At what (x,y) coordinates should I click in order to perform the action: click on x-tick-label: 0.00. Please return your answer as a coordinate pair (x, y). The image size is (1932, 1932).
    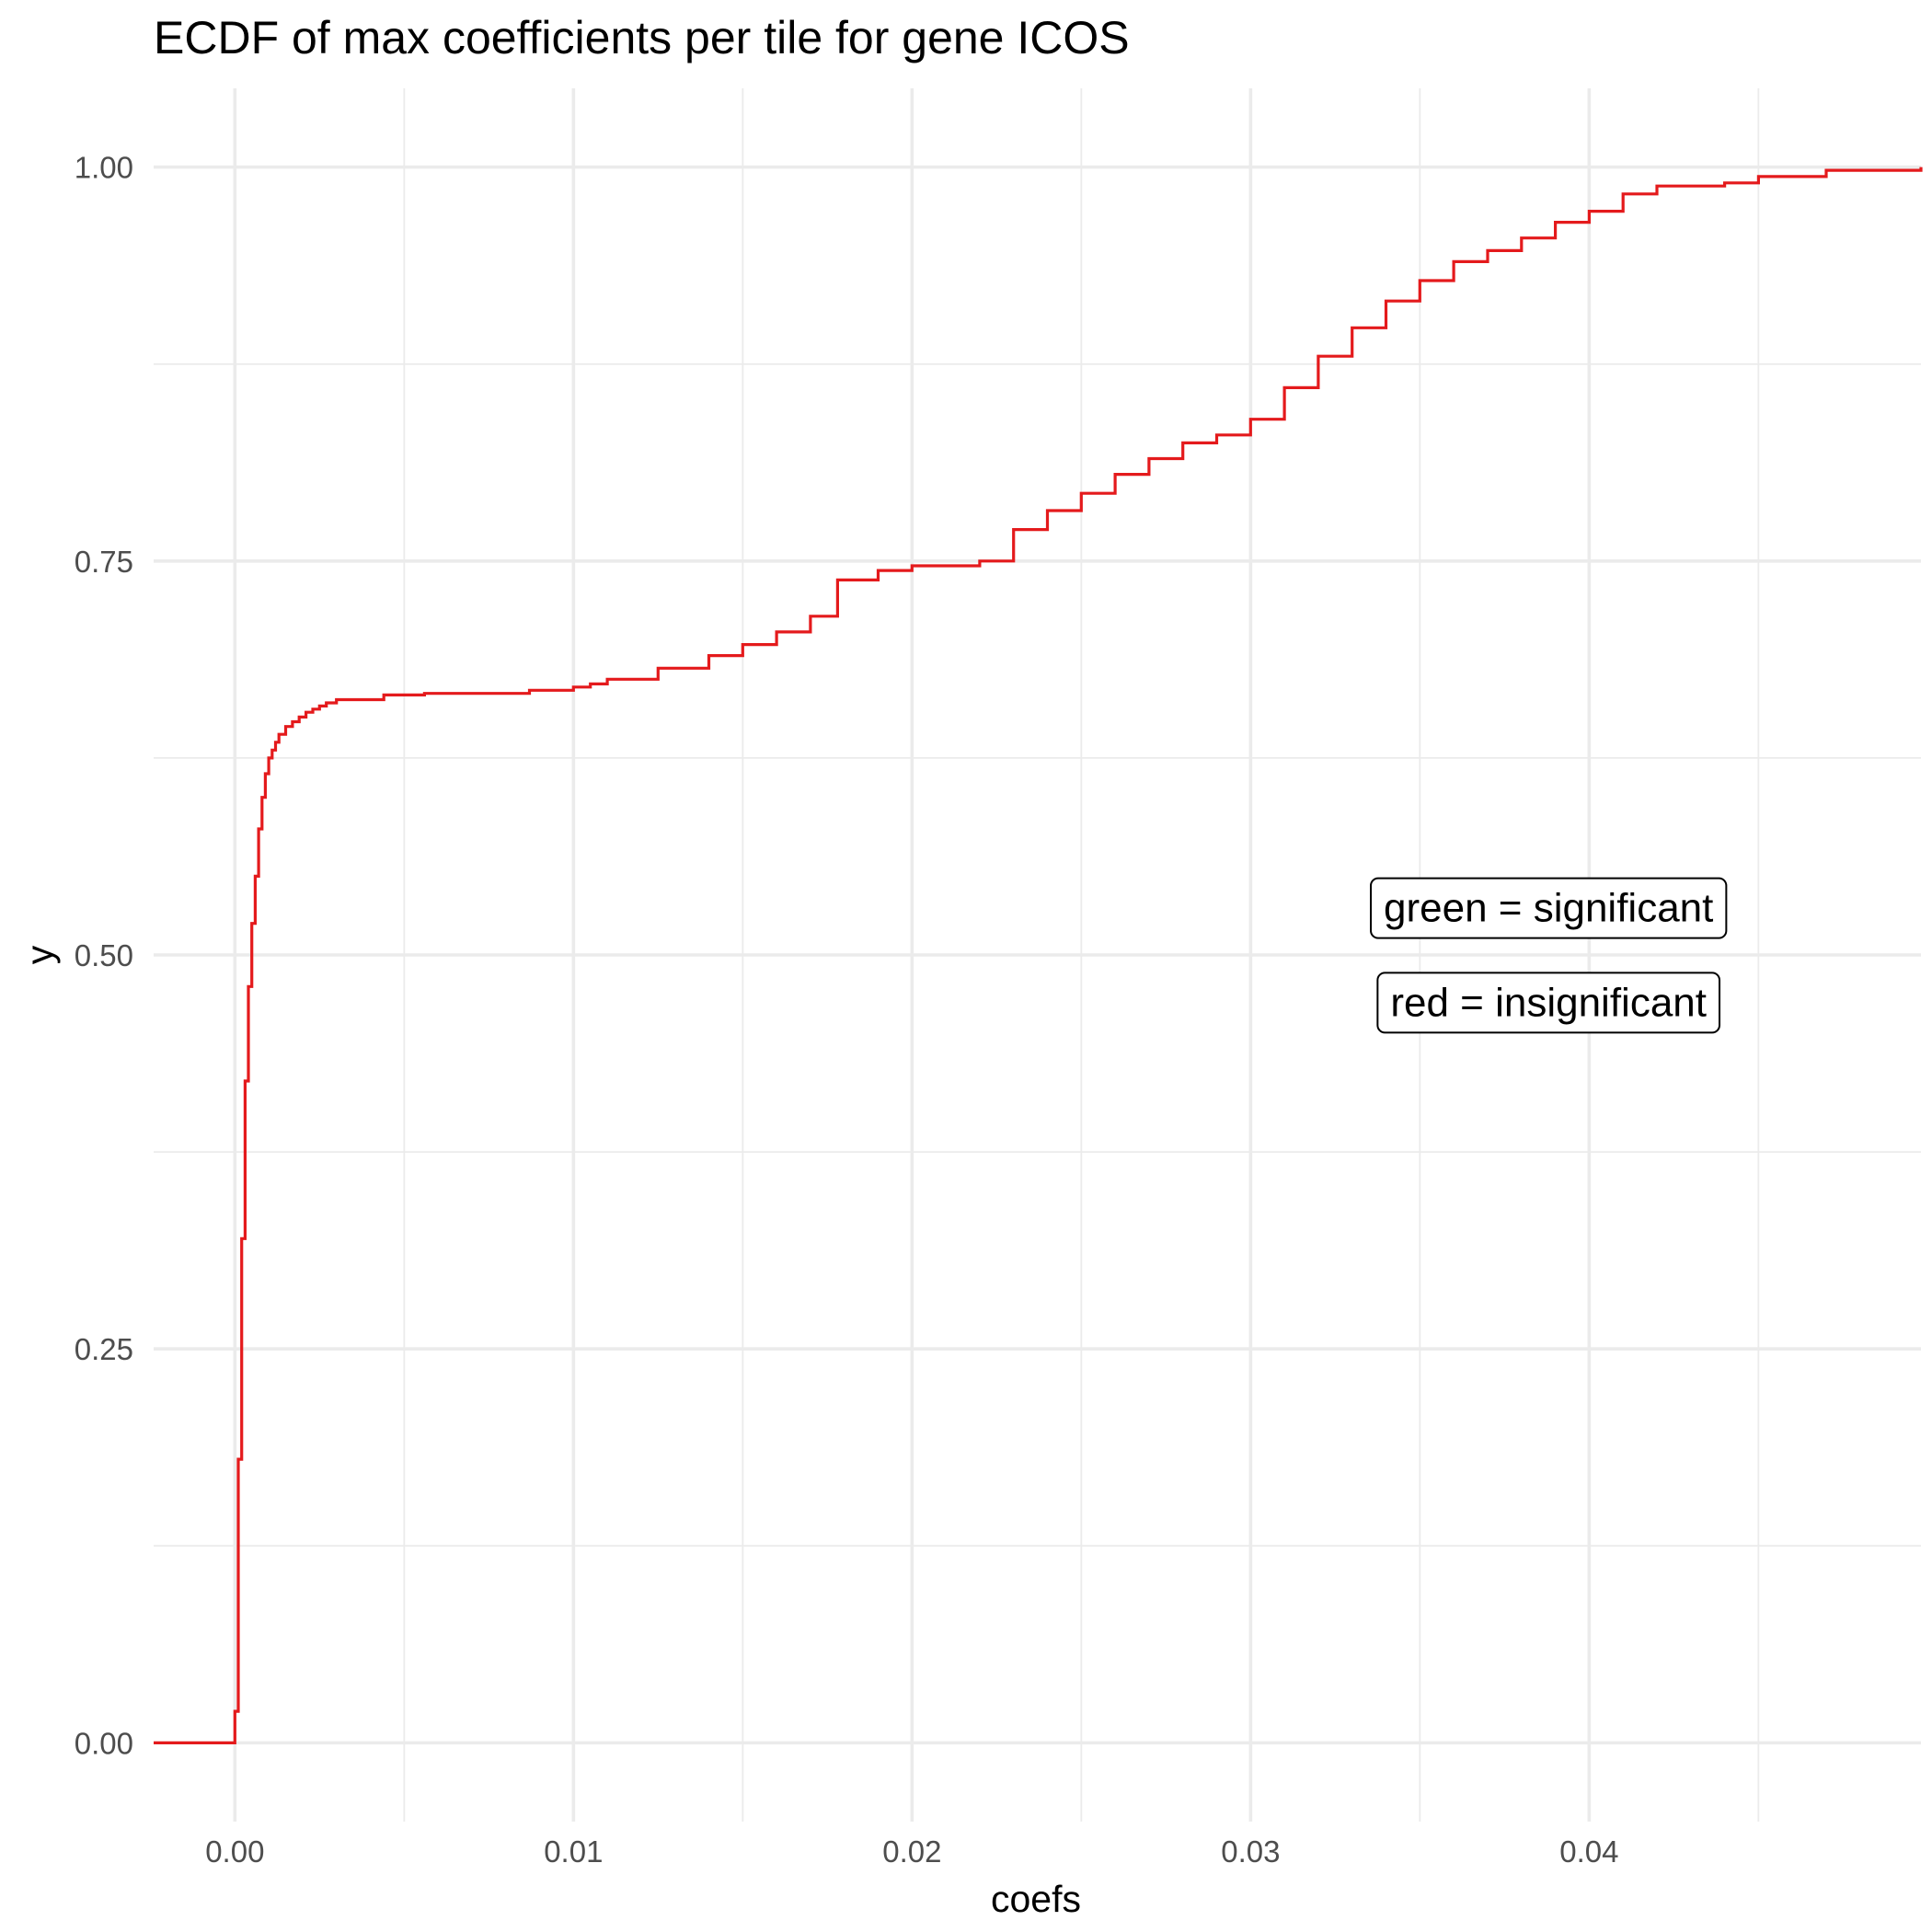
    Looking at the image, I should click on (234, 1851).